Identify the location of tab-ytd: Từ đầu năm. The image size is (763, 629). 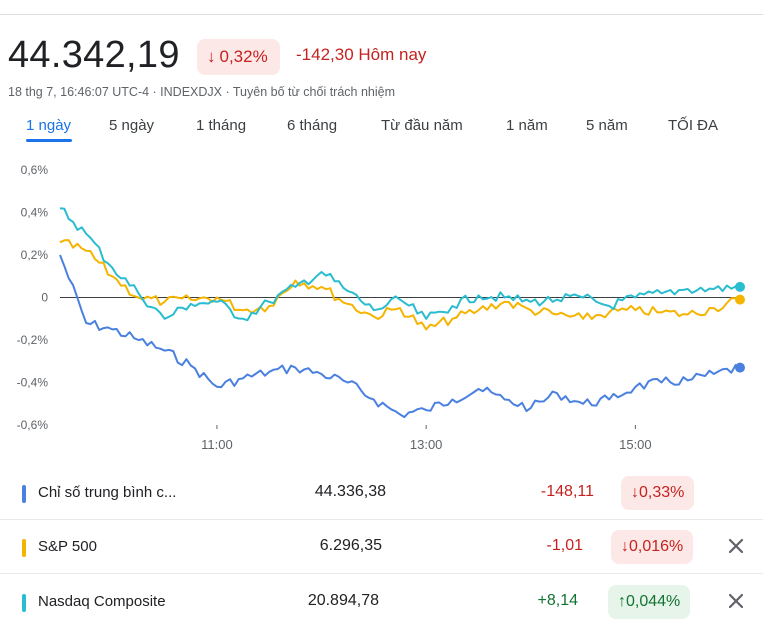
(422, 125).